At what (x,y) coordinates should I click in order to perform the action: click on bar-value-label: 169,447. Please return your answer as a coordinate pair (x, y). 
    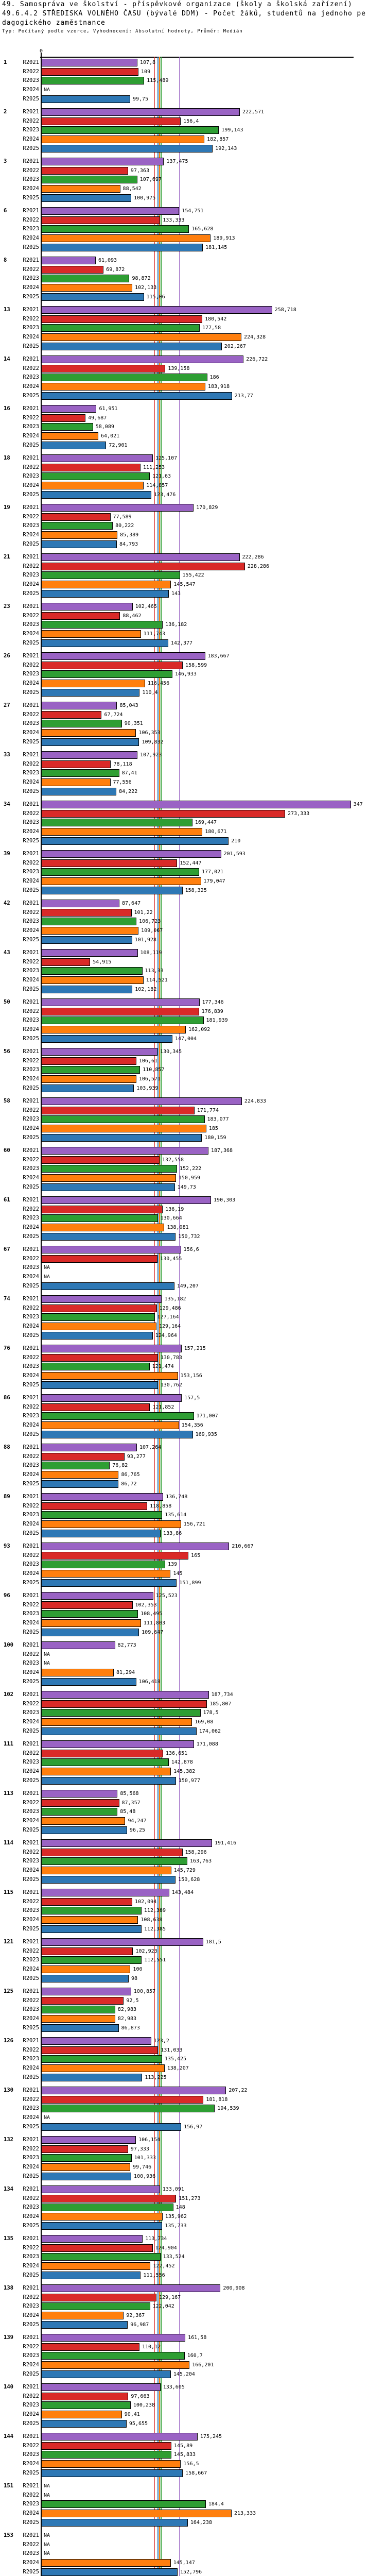
    Looking at the image, I should click on (206, 823).